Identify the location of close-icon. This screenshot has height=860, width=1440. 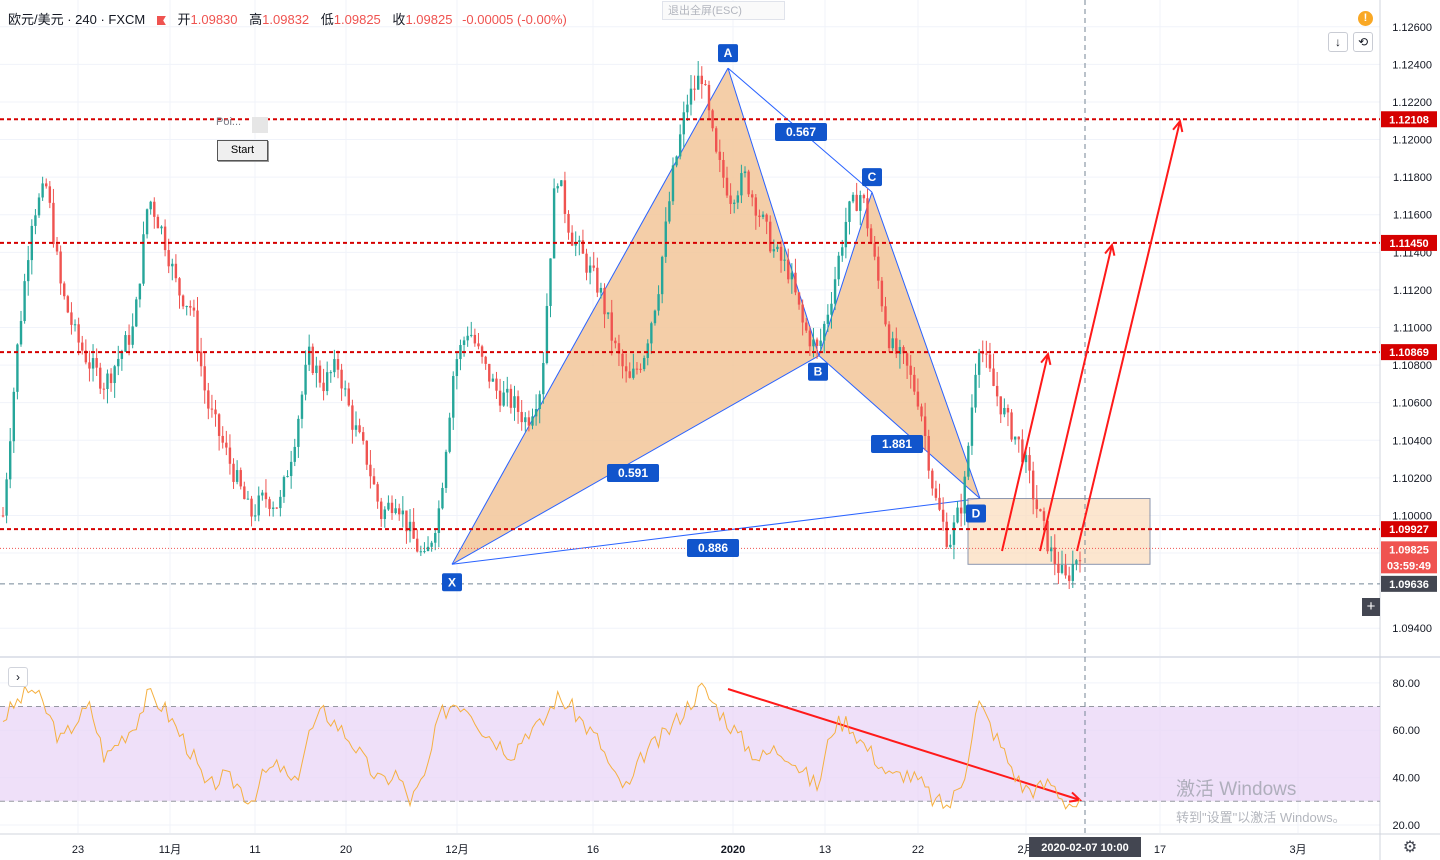
(260, 125).